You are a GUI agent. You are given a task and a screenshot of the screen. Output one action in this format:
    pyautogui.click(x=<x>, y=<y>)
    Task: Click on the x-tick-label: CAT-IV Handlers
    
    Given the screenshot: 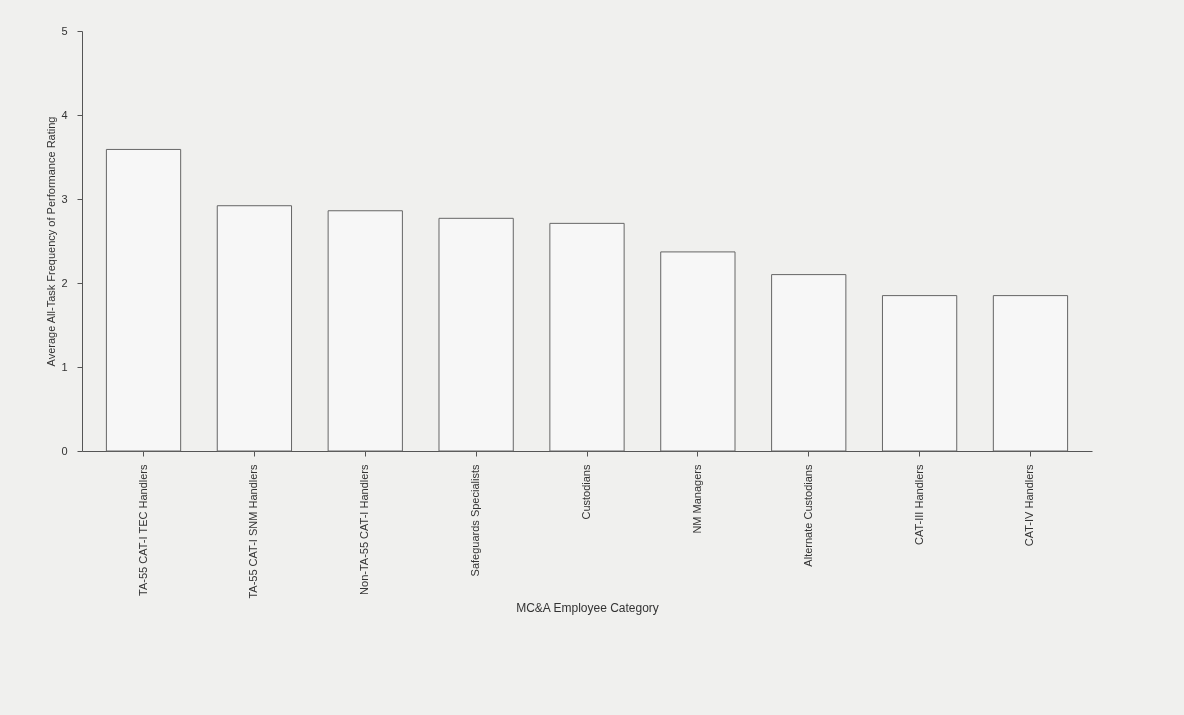 What is the action you would take?
    pyautogui.click(x=1029, y=505)
    